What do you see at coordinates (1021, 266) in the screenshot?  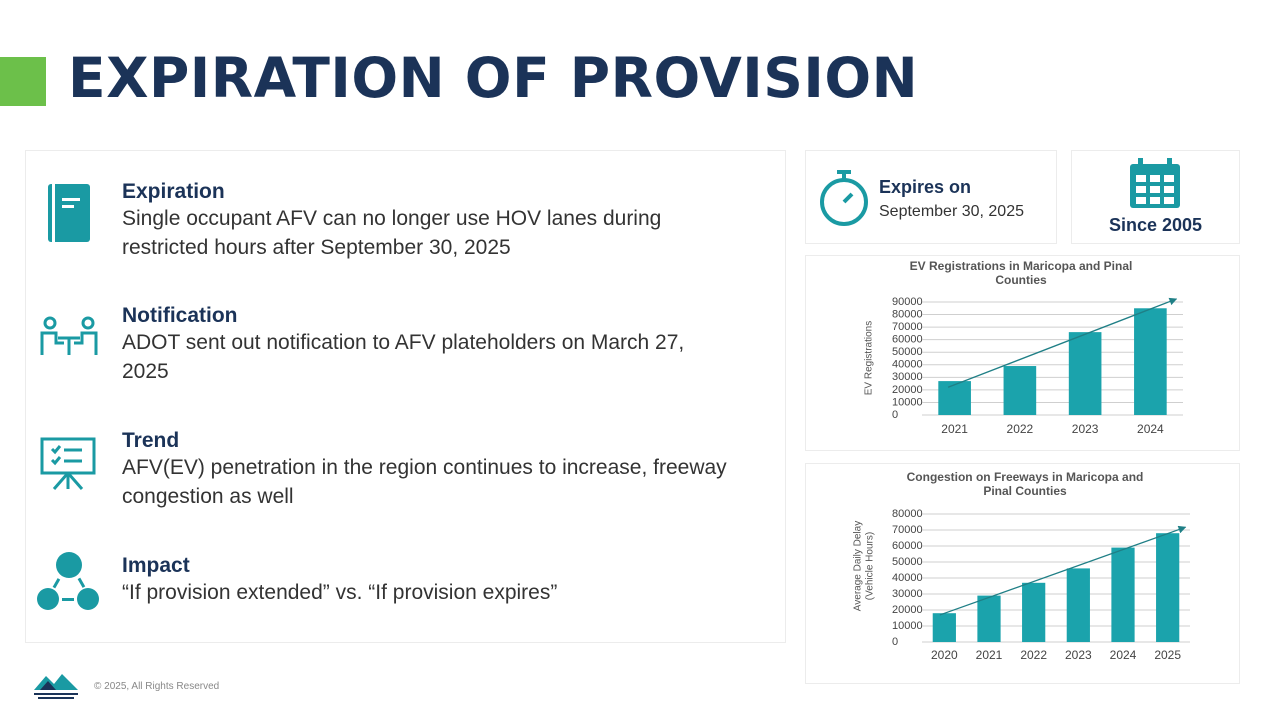 I see `chart-title: EV Registrations in Maricopa and Pinal` at bounding box center [1021, 266].